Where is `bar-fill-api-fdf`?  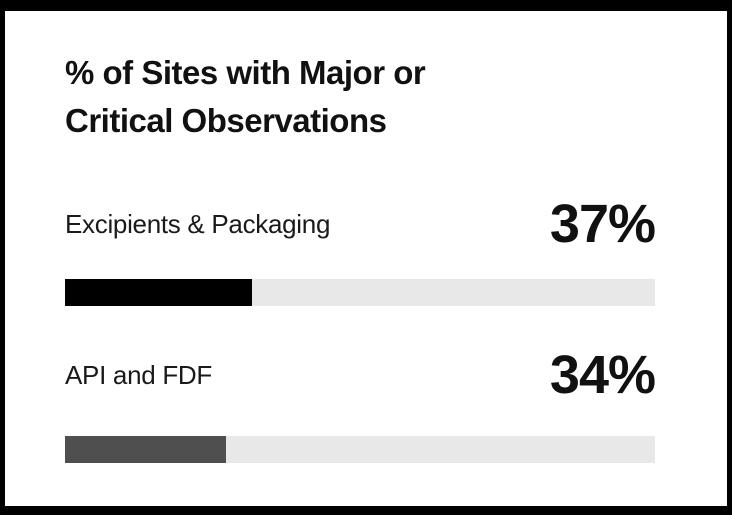 bar-fill-api-fdf is located at coordinates (146, 449).